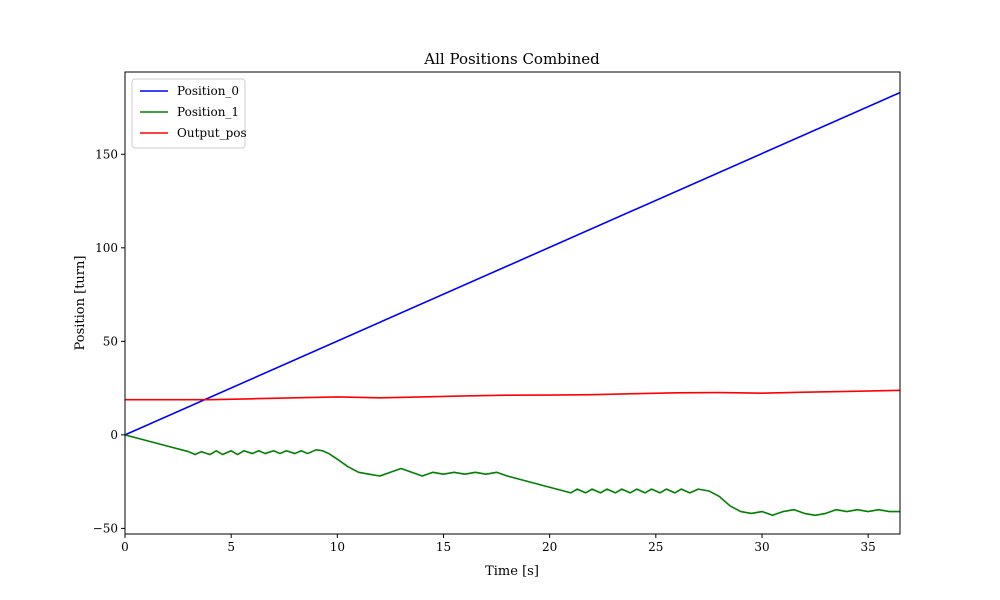 The width and height of the screenshot is (1000, 600). What do you see at coordinates (512, 395) in the screenshot?
I see `series-line-output-pos` at bounding box center [512, 395].